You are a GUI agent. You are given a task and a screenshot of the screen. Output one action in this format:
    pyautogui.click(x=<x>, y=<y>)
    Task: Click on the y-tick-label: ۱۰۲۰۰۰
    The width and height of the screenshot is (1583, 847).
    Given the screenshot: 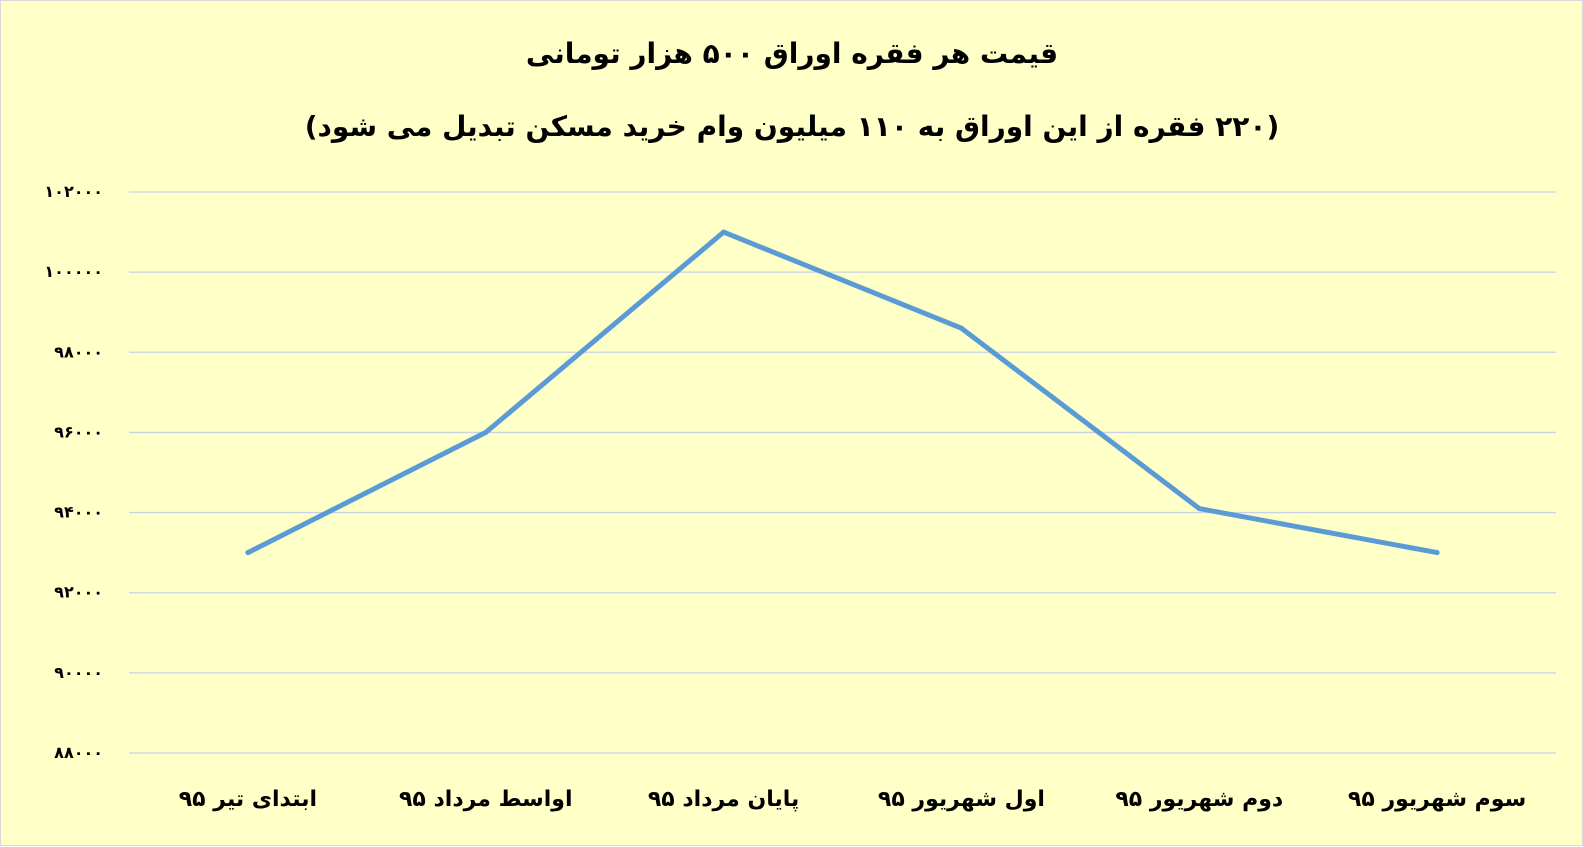 What is the action you would take?
    pyautogui.click(x=73, y=191)
    